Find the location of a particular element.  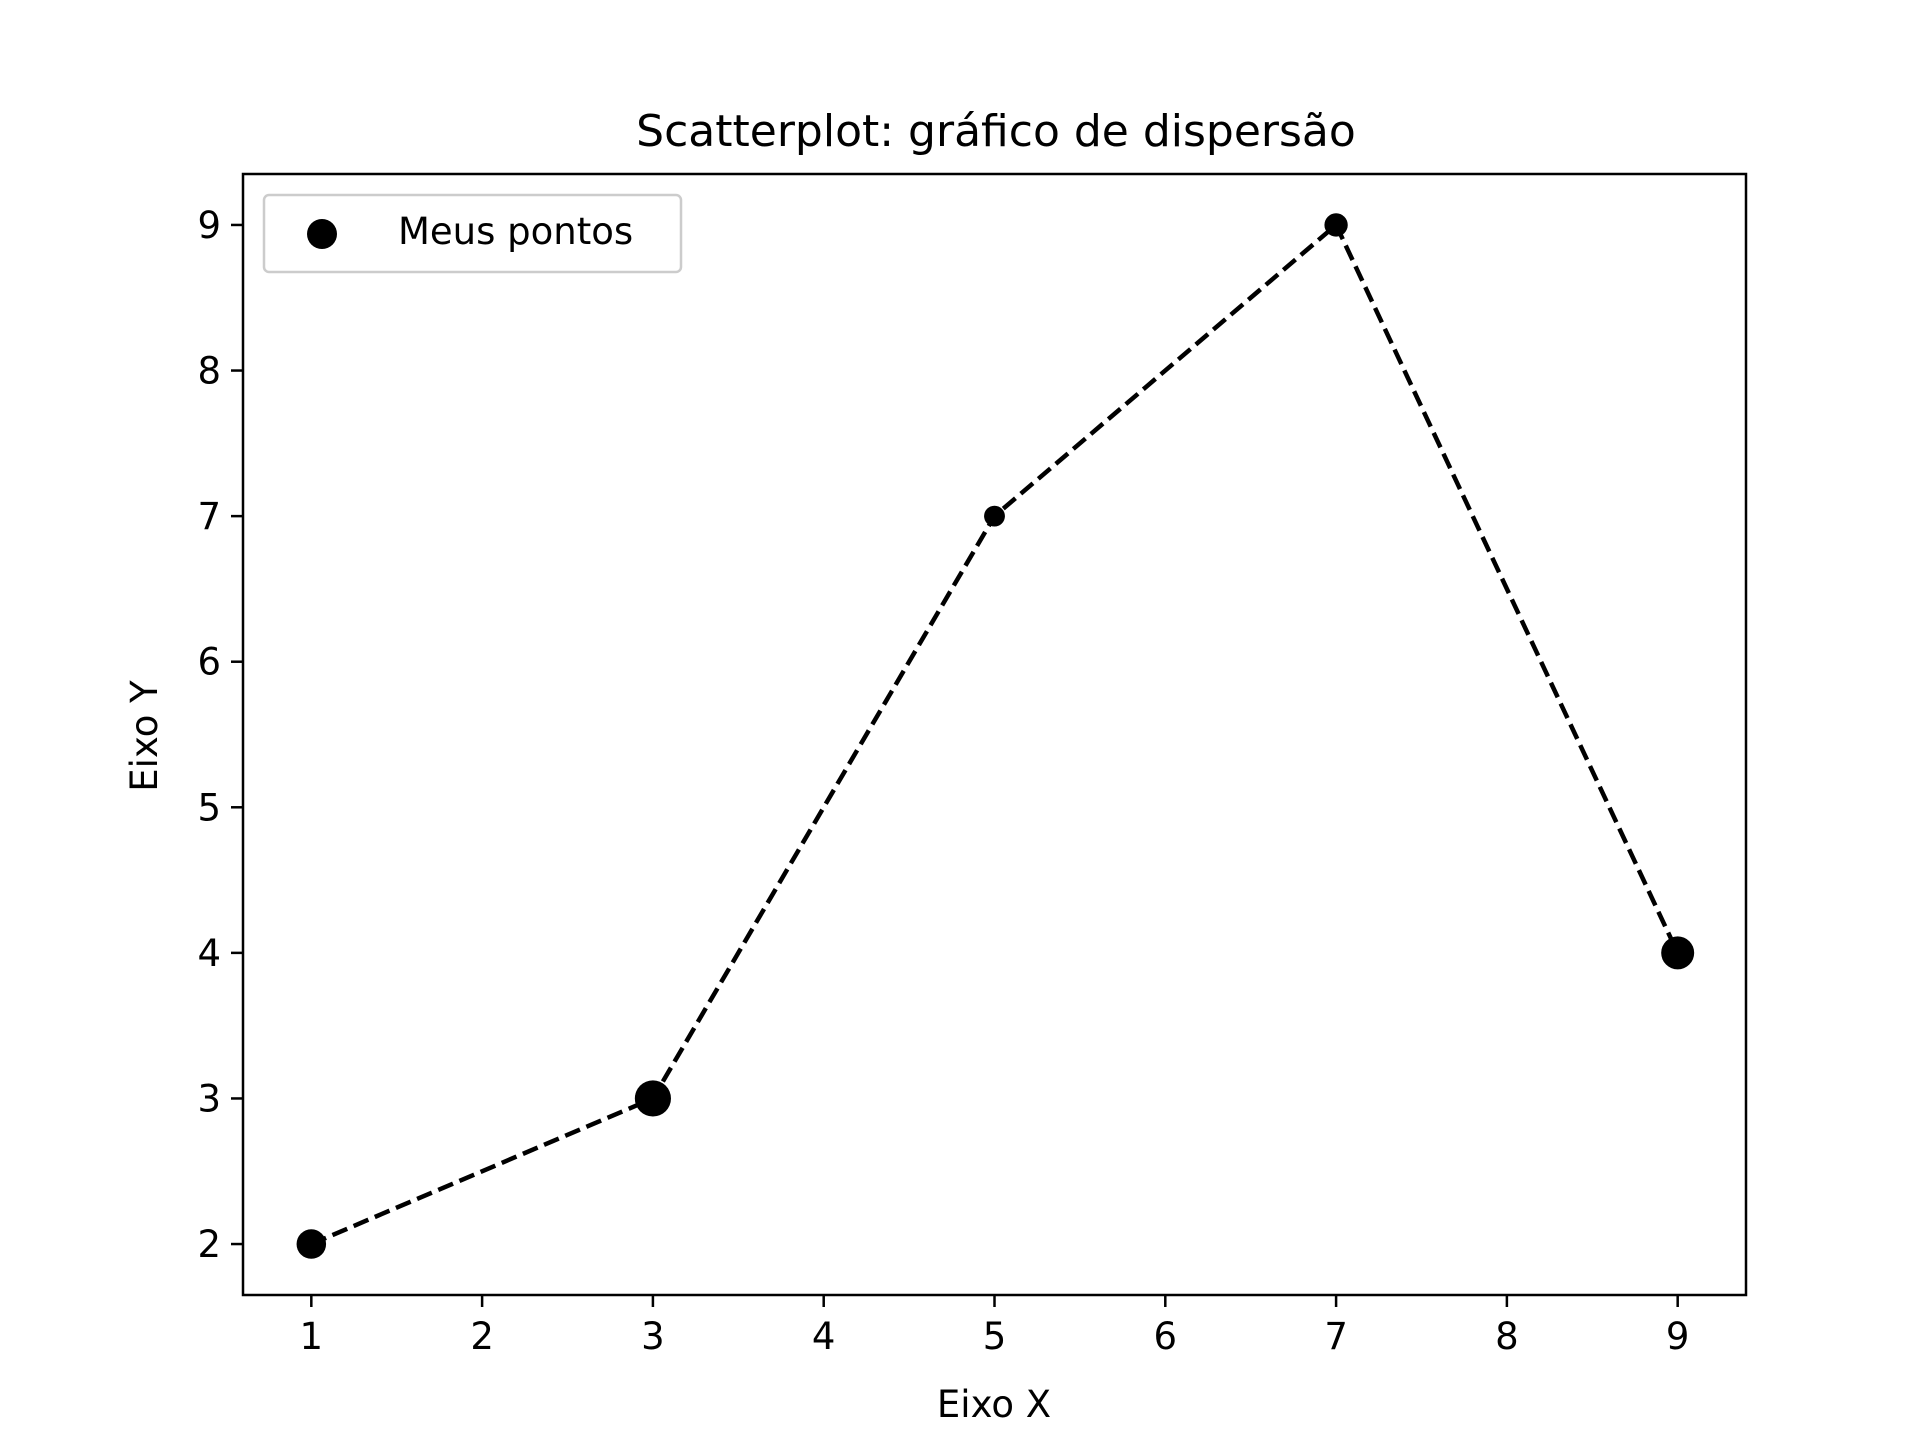

x-tick-label: 7 is located at coordinates (1336, 1336).